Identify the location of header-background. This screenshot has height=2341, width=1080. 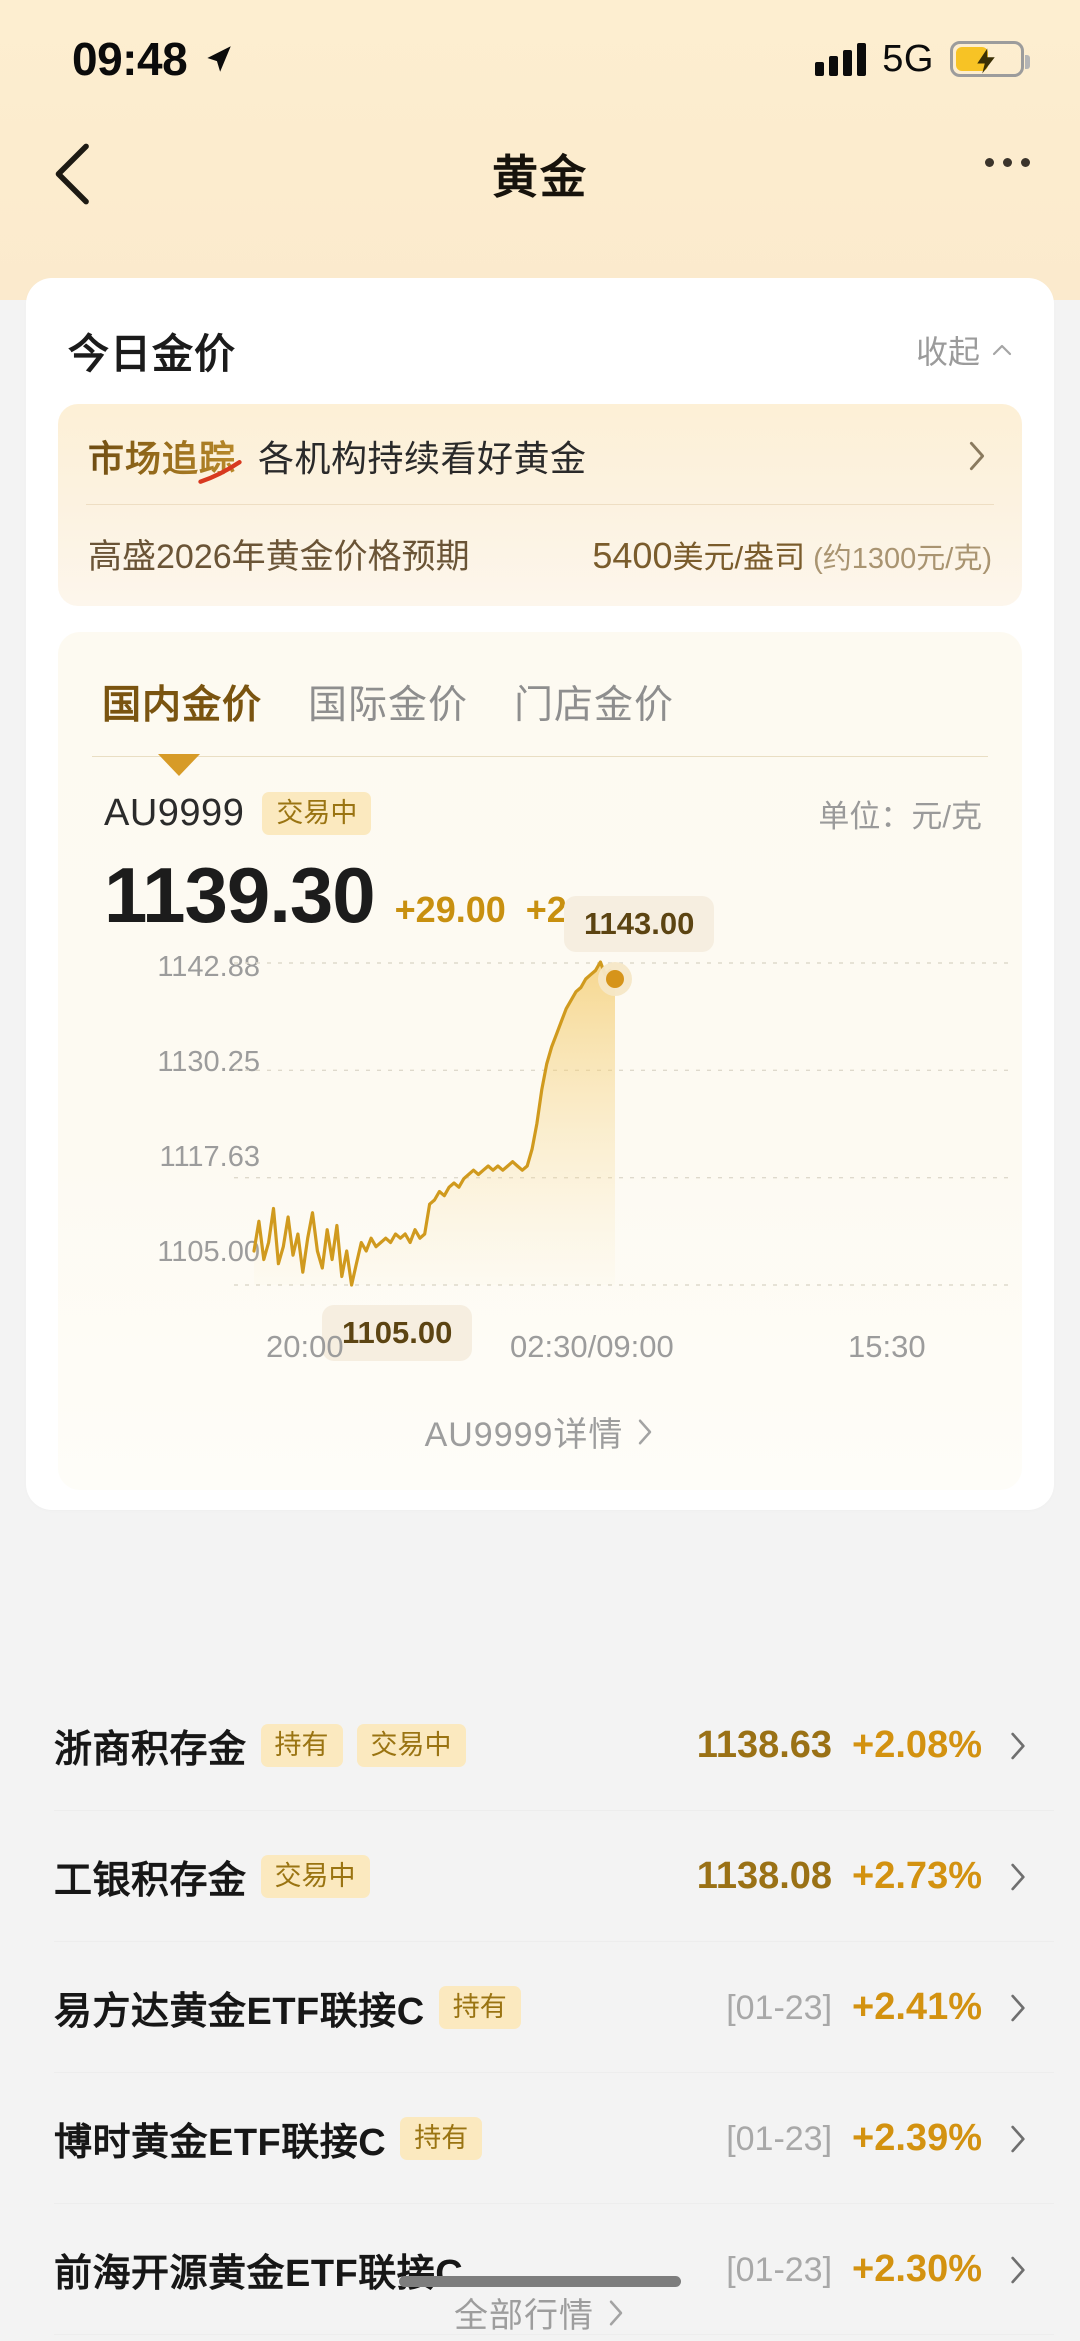
(540, 150).